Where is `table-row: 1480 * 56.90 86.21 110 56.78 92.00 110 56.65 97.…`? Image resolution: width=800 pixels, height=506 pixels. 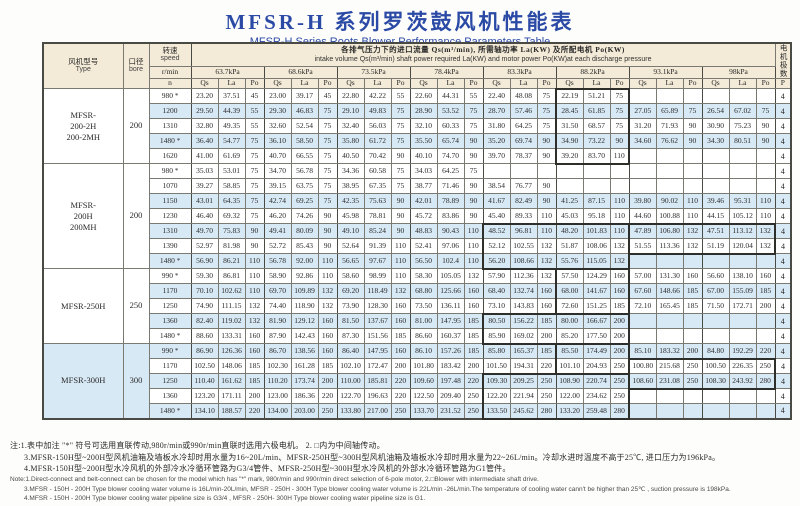
table-row: 1480 * 56.90 86.21 110 56.78 92.00 110 56.65 97.… is located at coordinates (417, 261).